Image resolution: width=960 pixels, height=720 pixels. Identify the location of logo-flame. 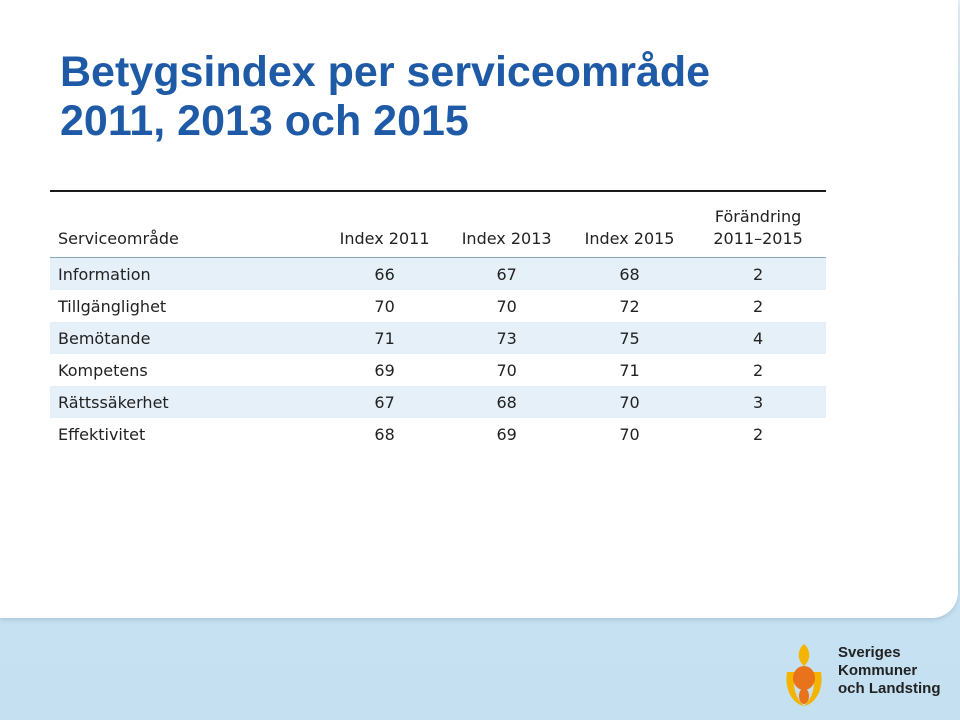
(804, 655).